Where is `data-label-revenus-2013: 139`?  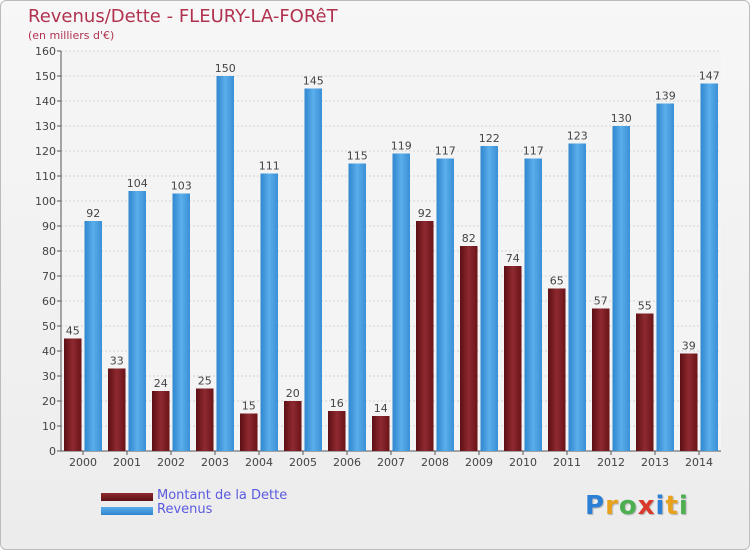 data-label-revenus-2013: 139 is located at coordinates (665, 96).